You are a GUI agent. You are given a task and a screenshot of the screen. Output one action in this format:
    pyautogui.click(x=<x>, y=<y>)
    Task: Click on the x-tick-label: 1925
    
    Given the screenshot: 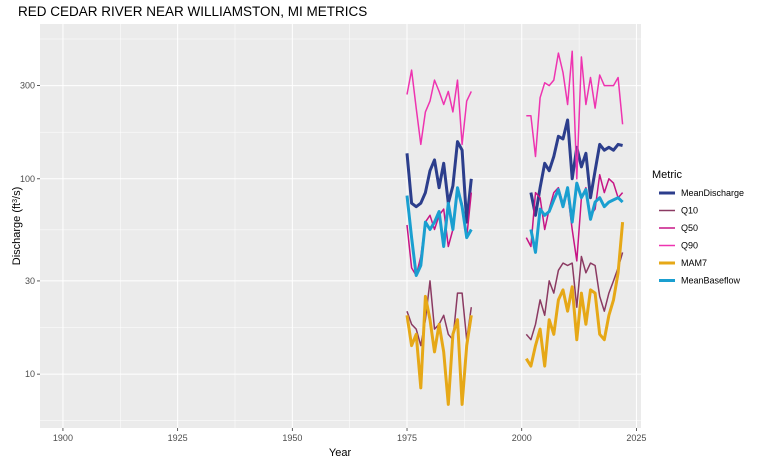 What is the action you would take?
    pyautogui.click(x=178, y=438)
    